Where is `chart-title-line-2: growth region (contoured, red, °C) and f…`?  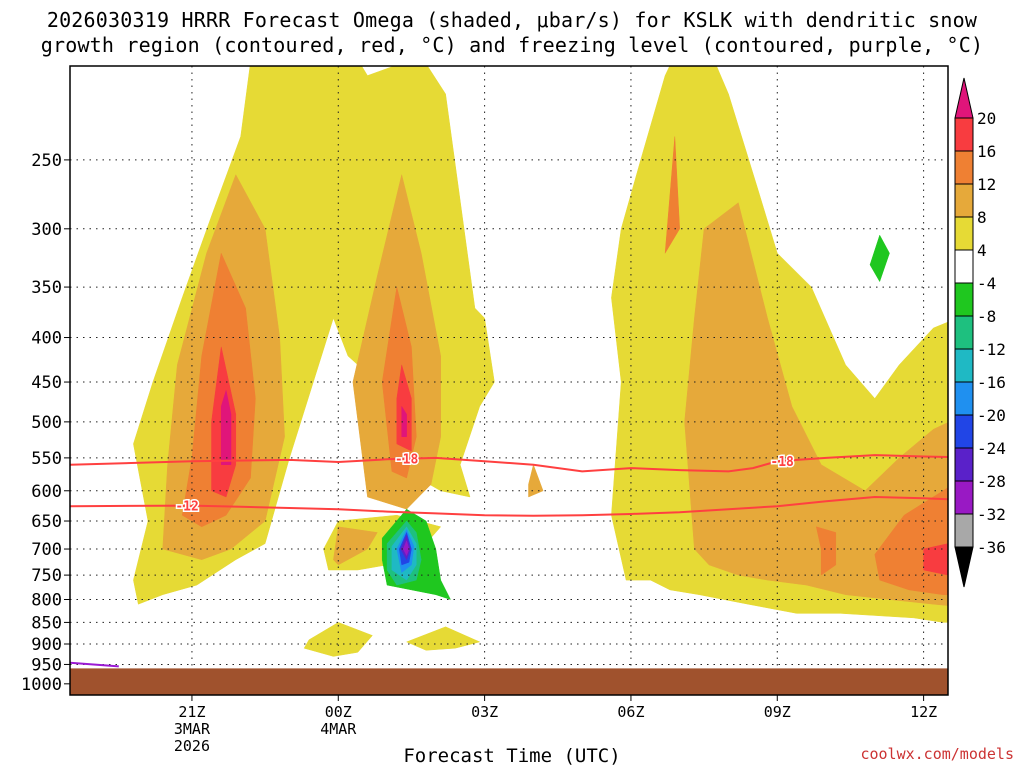 chart-title-line-2: growth region (contoured, red, °C) and f… is located at coordinates (512, 45).